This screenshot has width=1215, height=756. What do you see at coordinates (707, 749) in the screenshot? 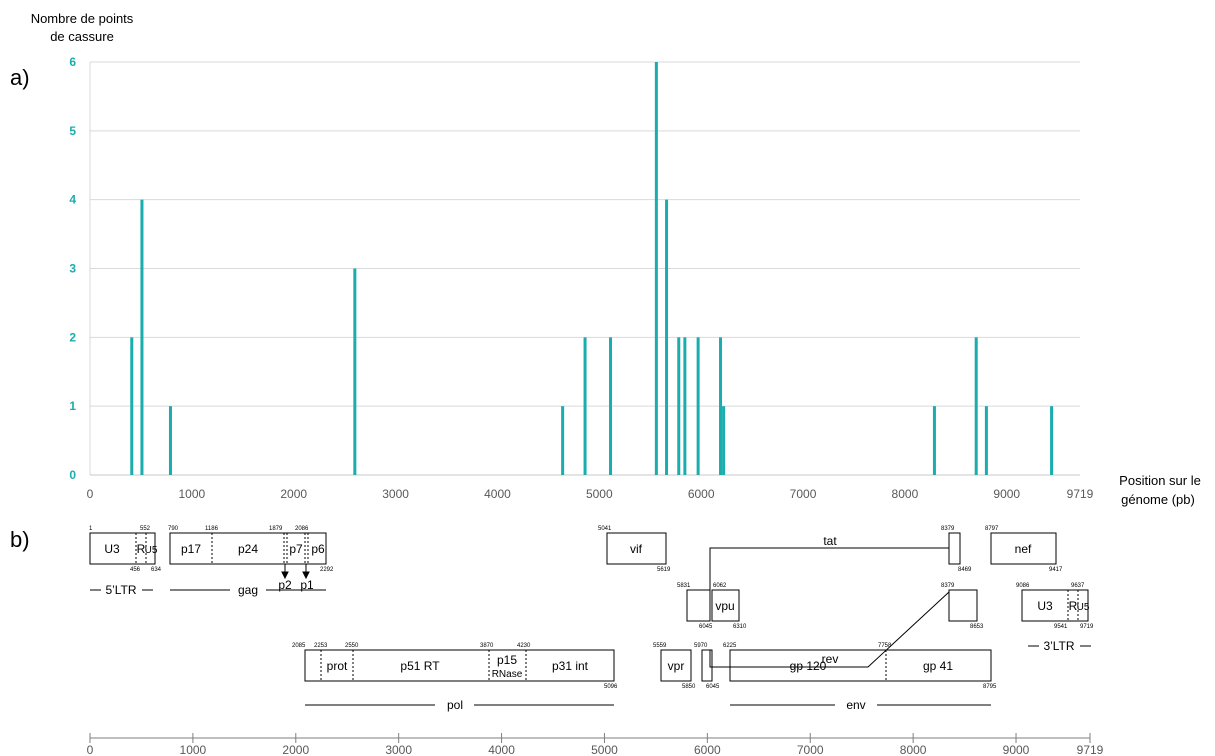
I see `scale-tick-label: 6000` at bounding box center [707, 749].